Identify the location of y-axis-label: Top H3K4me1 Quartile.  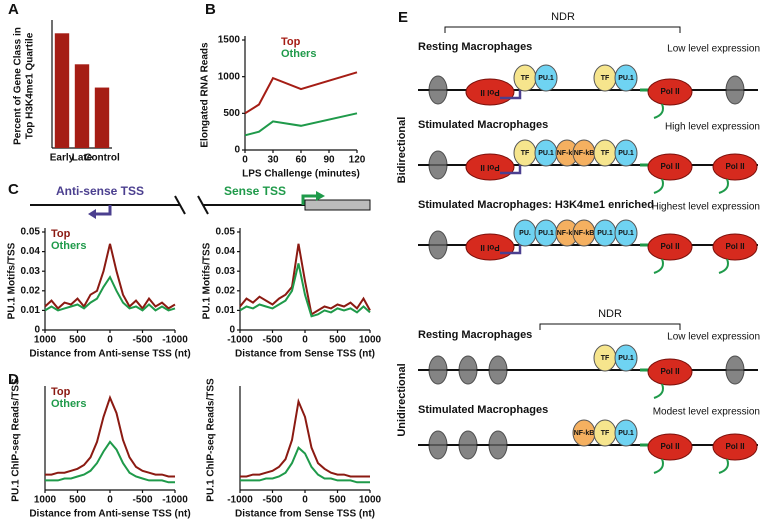
(30, 85).